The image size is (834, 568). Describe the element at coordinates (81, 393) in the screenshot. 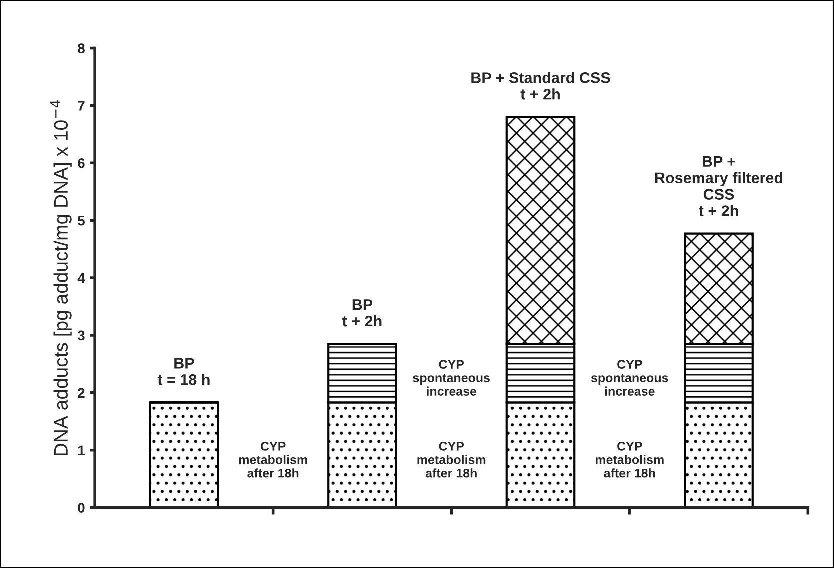

I see `y-tick-label: 2` at that location.